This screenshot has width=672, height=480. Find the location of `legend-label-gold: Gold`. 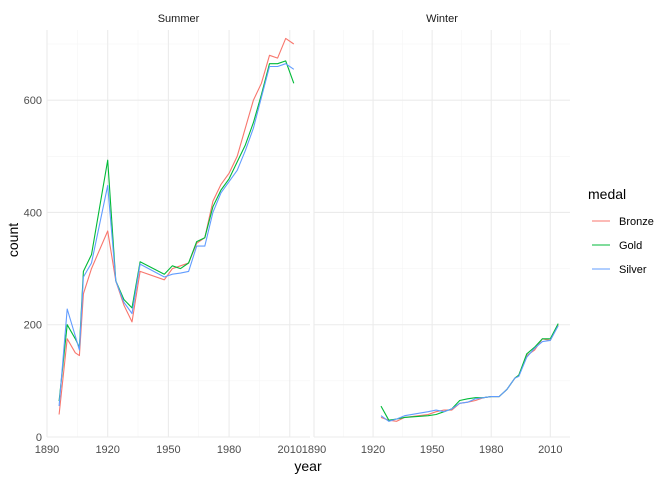

legend-label-gold: Gold is located at coordinates (630, 246).